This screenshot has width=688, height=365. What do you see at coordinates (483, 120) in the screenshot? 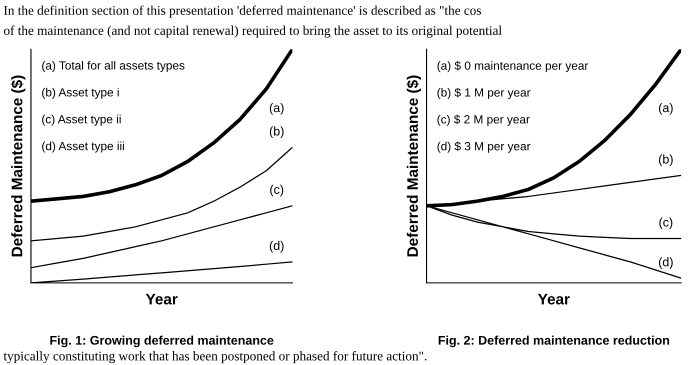
I see `annotation: (c) $ 2 M per year` at bounding box center [483, 120].